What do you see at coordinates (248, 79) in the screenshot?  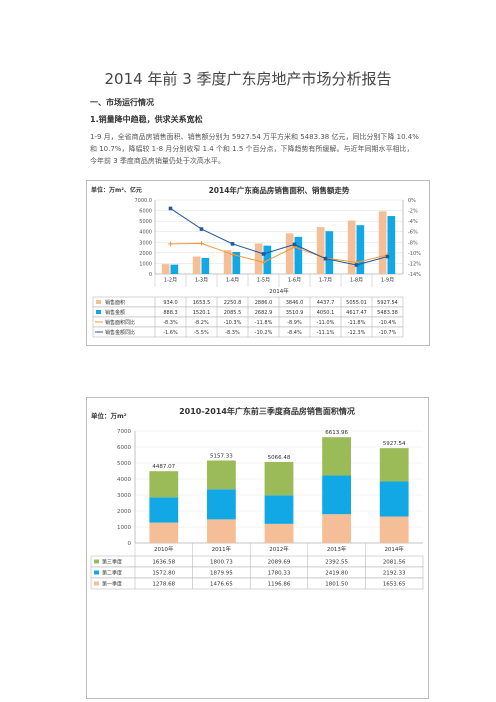 I see `page-title: 2014 年前 3 季度广东房地产市场分析报告` at bounding box center [248, 79].